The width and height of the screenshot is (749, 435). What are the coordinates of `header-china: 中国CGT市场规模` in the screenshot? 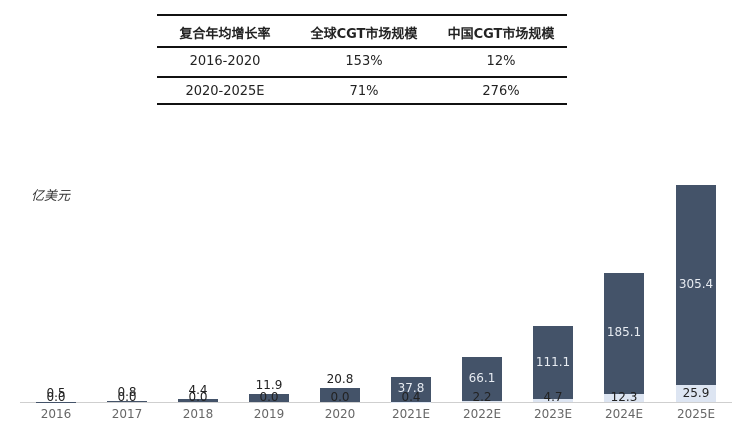 It's located at (501, 34).